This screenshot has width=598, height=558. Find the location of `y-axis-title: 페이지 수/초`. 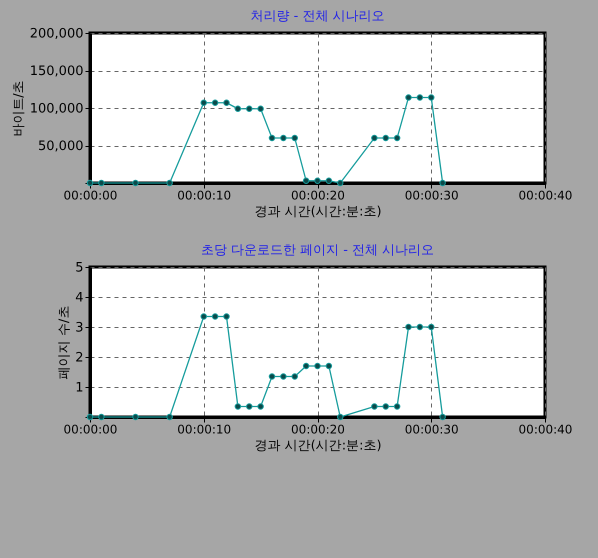

y-axis-title: 페이지 수/초 is located at coordinates (64, 343).